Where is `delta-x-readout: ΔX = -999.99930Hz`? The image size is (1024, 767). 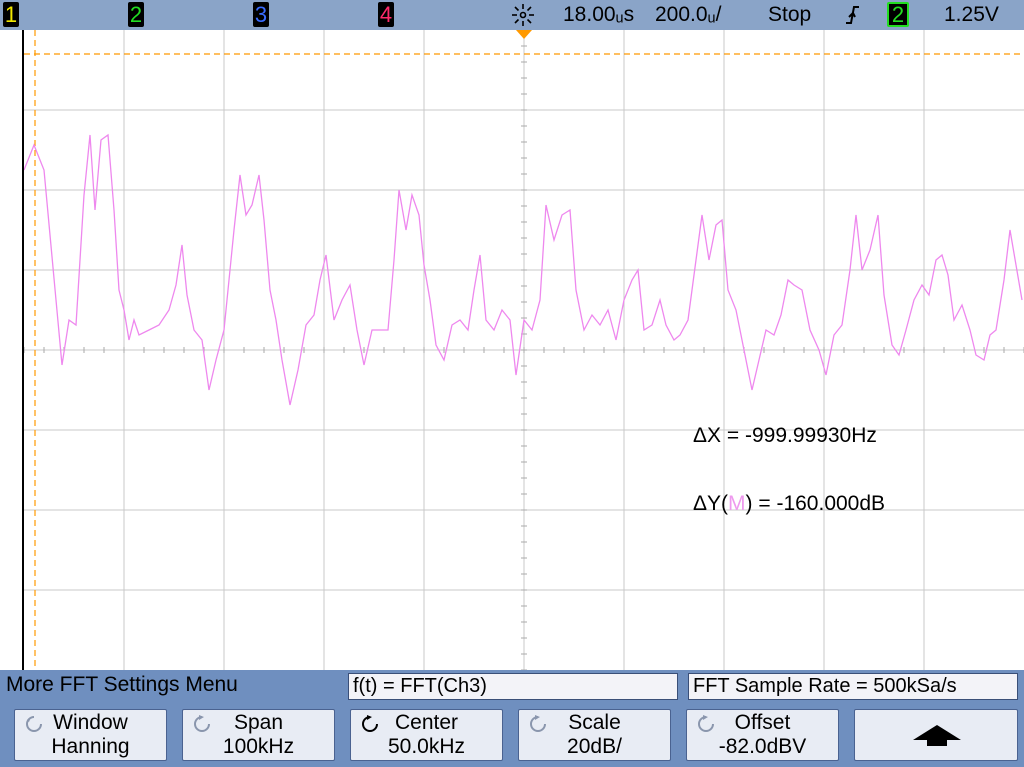 delta-x-readout: ΔX = -999.99930Hz is located at coordinates (785, 435).